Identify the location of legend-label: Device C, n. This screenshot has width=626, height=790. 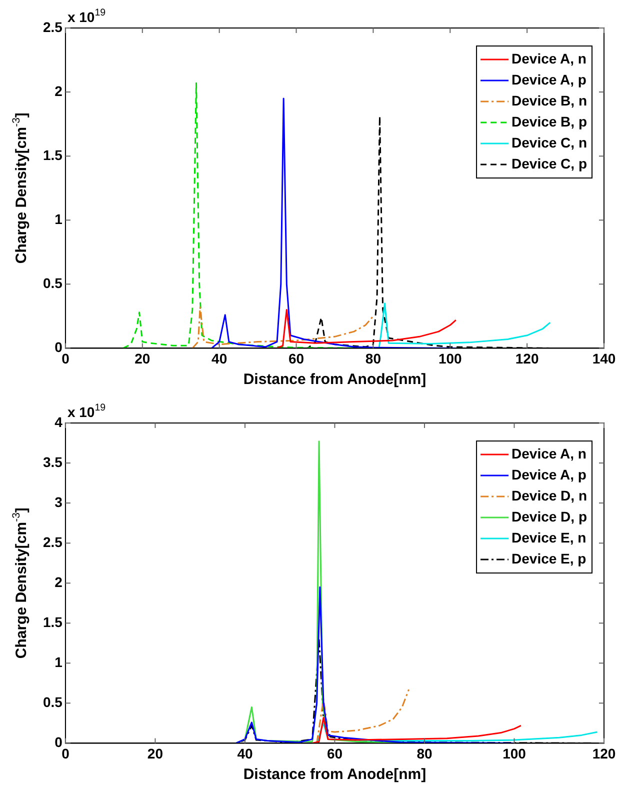
(550, 142).